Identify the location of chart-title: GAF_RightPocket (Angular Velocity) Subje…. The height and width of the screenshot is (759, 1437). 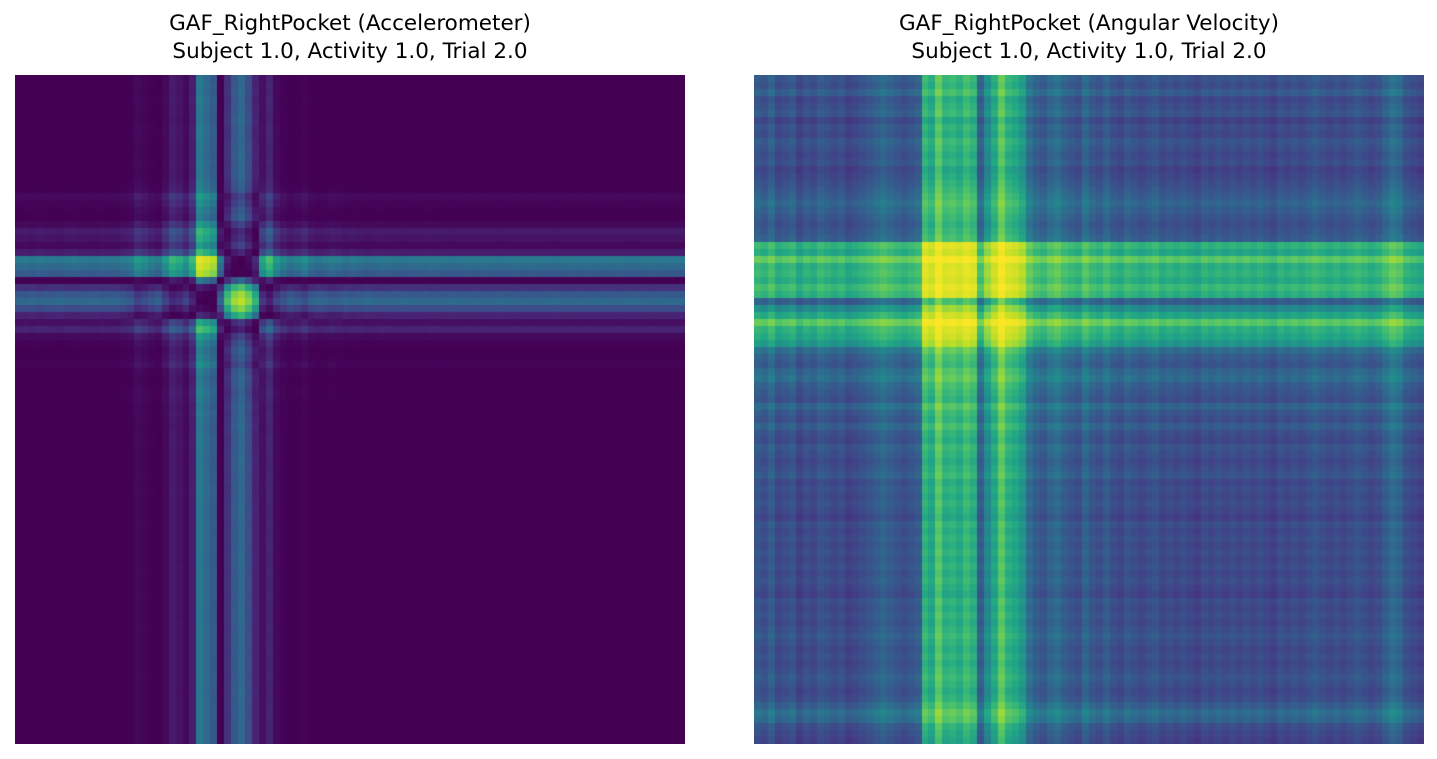
(1075, 38).